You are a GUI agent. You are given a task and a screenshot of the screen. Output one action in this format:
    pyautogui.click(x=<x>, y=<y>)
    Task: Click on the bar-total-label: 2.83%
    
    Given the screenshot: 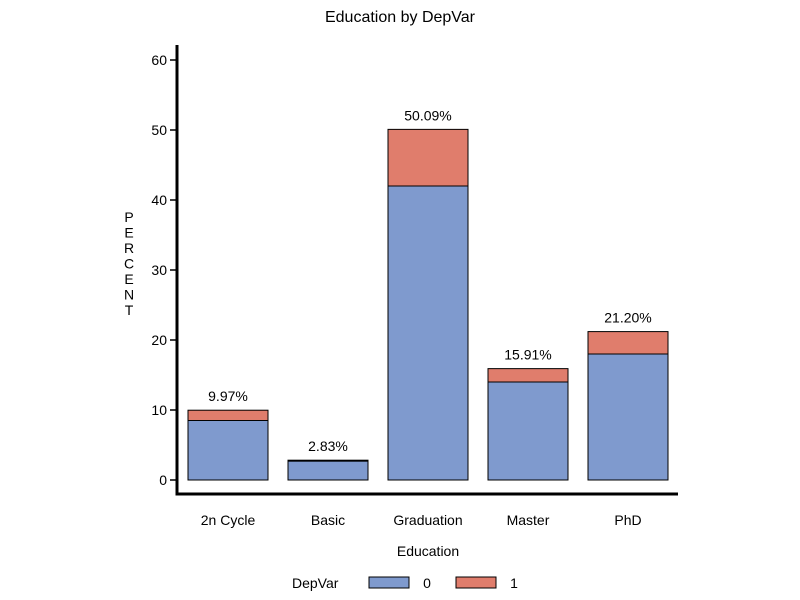 What is the action you would take?
    pyautogui.click(x=328, y=446)
    